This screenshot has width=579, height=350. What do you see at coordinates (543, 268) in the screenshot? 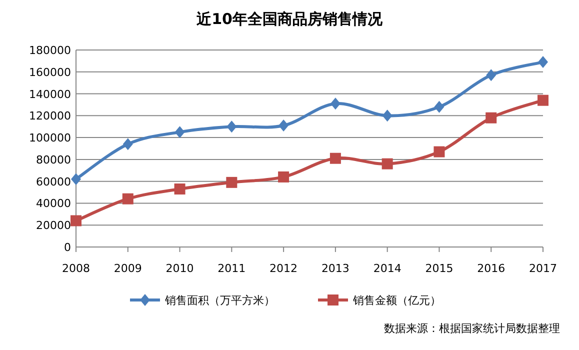
I see `x-tick-label: 2017` at bounding box center [543, 268].